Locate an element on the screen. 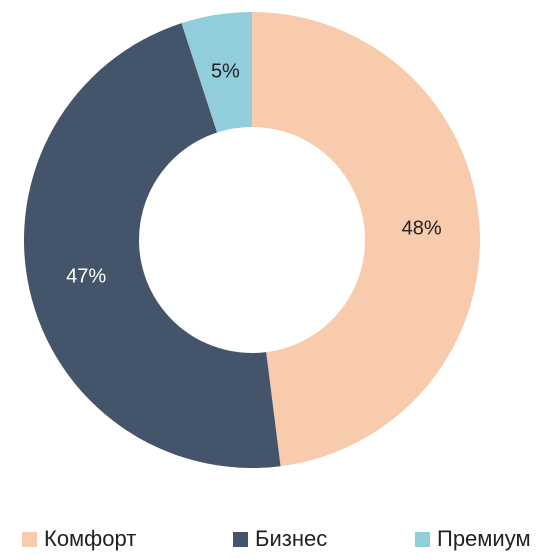 The width and height of the screenshot is (553, 558). slice-label: 48% is located at coordinates (422, 229).